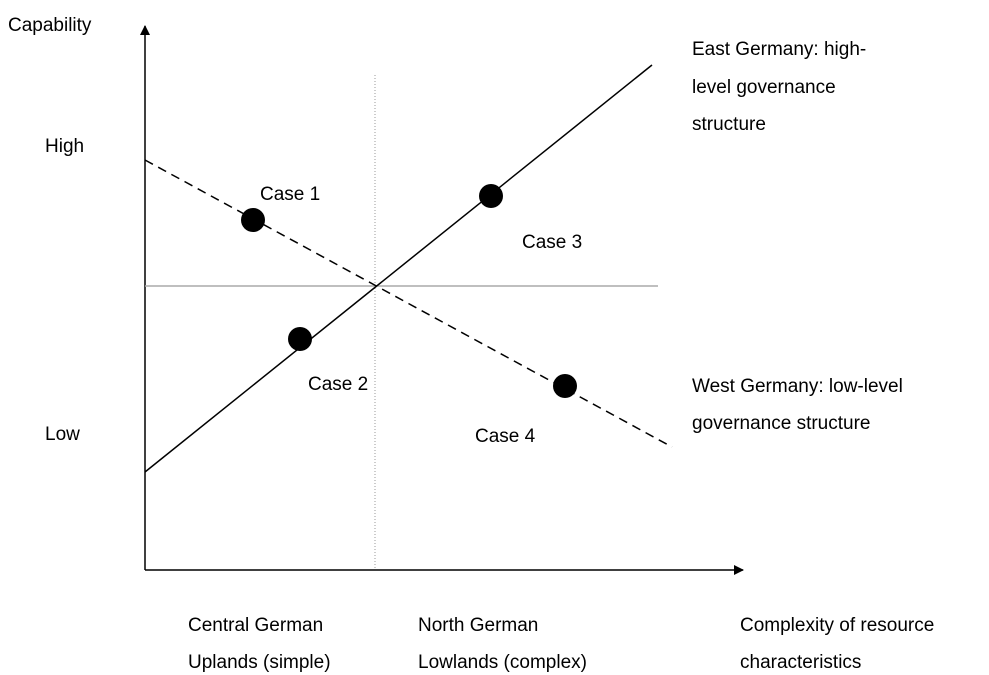 Image resolution: width=989 pixels, height=675 pixels. Describe the element at coordinates (837, 625) in the screenshot. I see `x-axis-label: Complexity of resource` at that location.